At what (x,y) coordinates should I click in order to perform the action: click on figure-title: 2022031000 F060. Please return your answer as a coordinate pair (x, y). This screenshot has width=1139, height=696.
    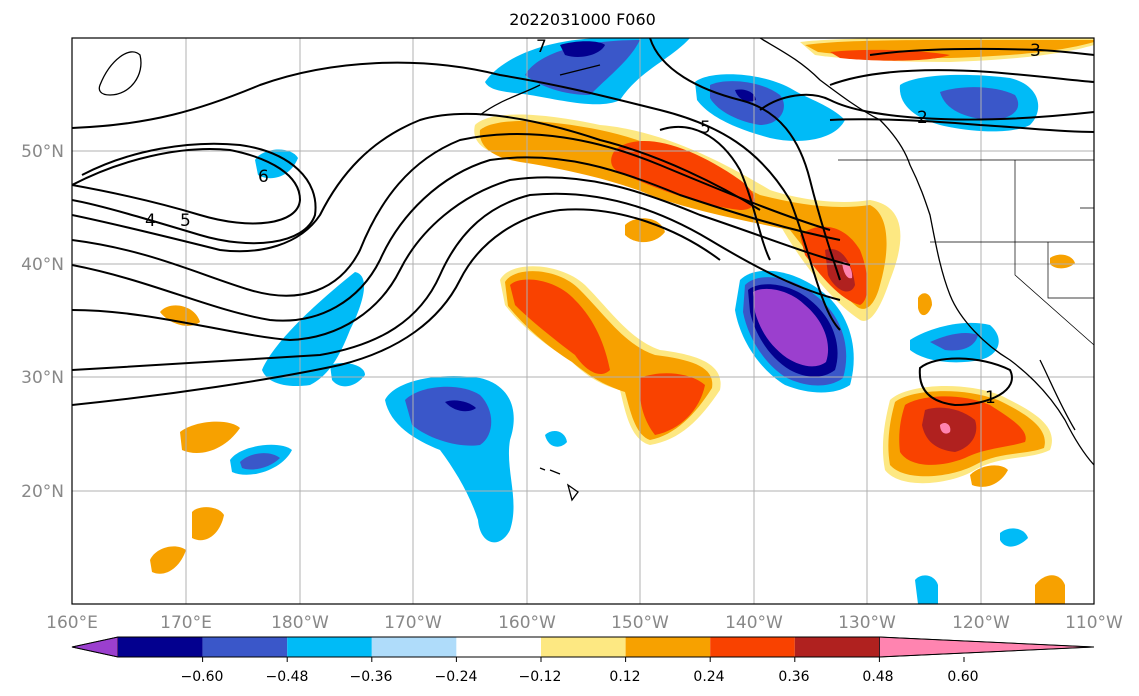
    Looking at the image, I should click on (582, 19).